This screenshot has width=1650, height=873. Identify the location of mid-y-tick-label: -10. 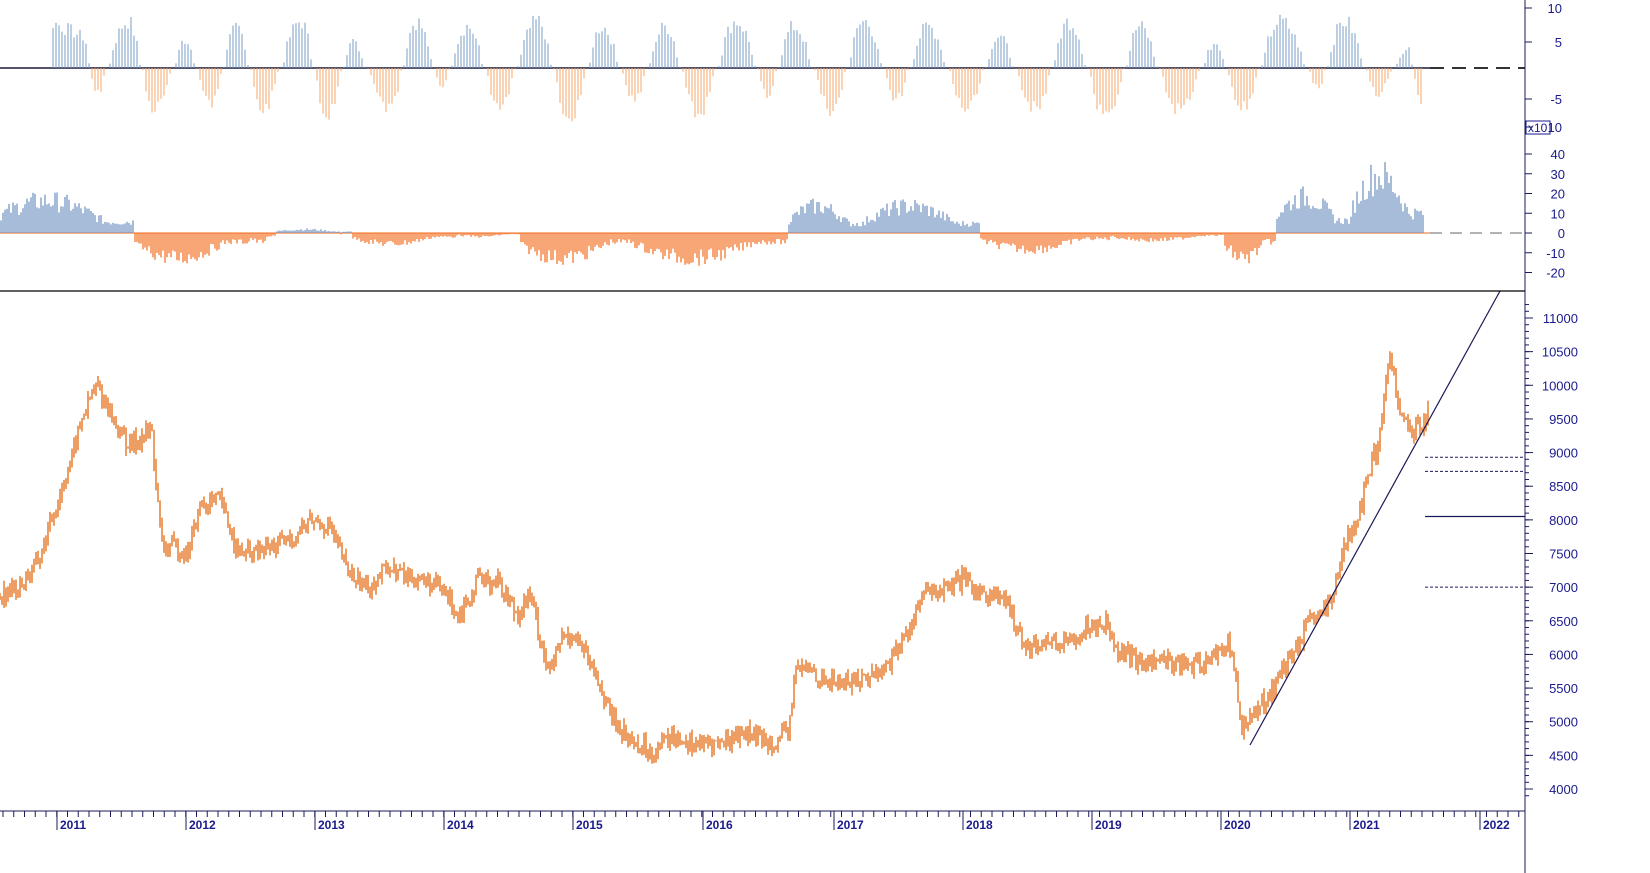
(1555, 253).